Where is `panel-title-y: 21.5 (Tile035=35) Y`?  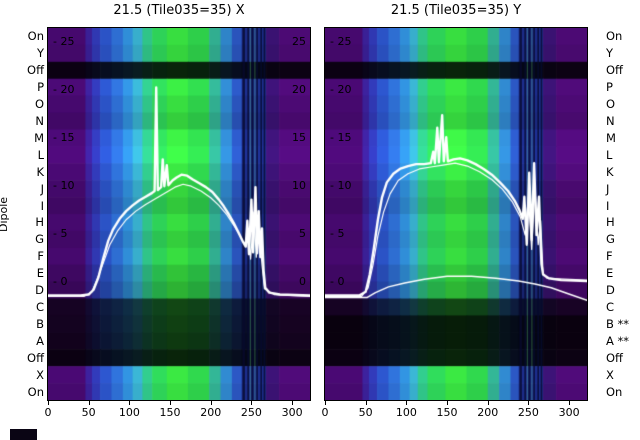 panel-title-y: 21.5 (Tile035=35) Y is located at coordinates (456, 10).